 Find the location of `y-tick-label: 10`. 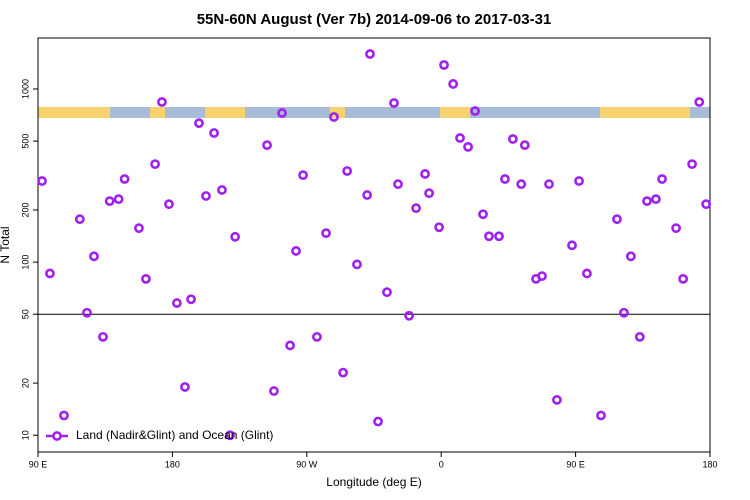

y-tick-label: 10 is located at coordinates (25, 435).